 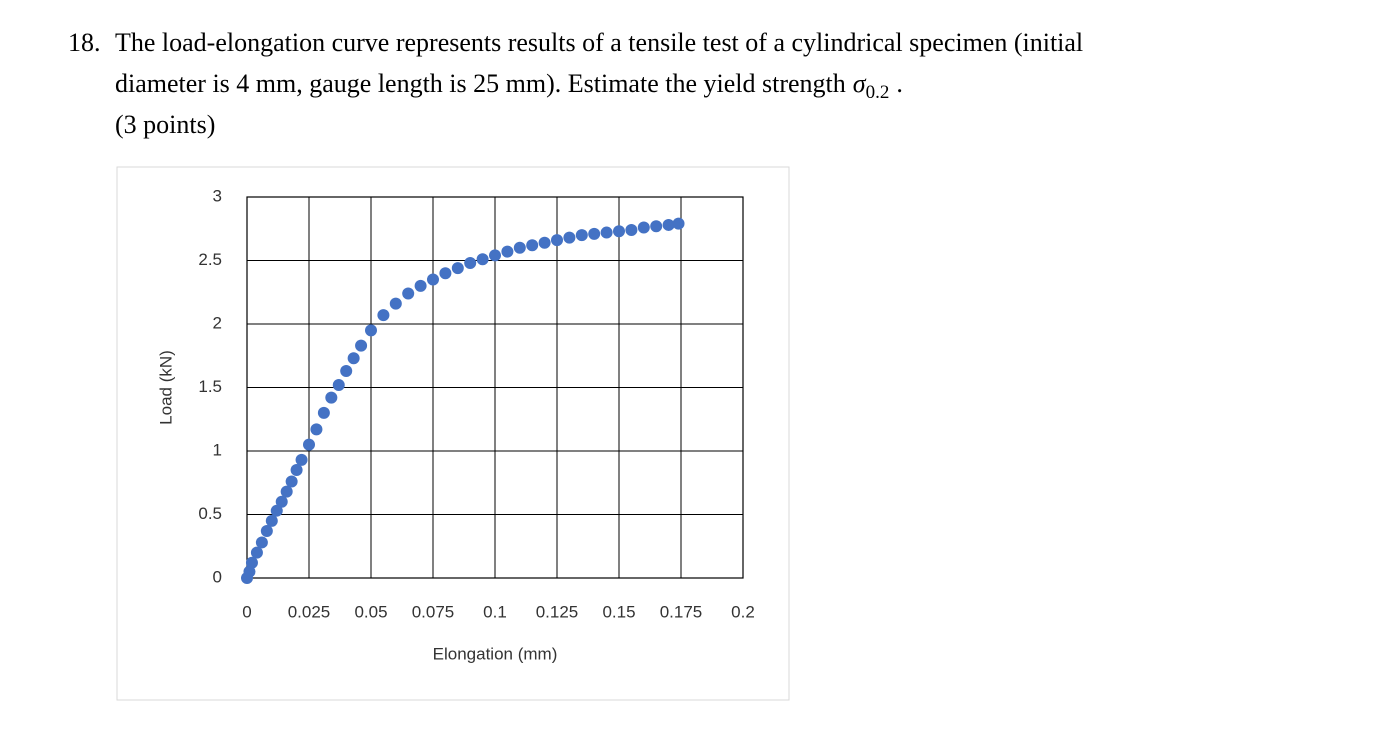 I want to click on y-tick-label: 3, so click(x=217, y=195).